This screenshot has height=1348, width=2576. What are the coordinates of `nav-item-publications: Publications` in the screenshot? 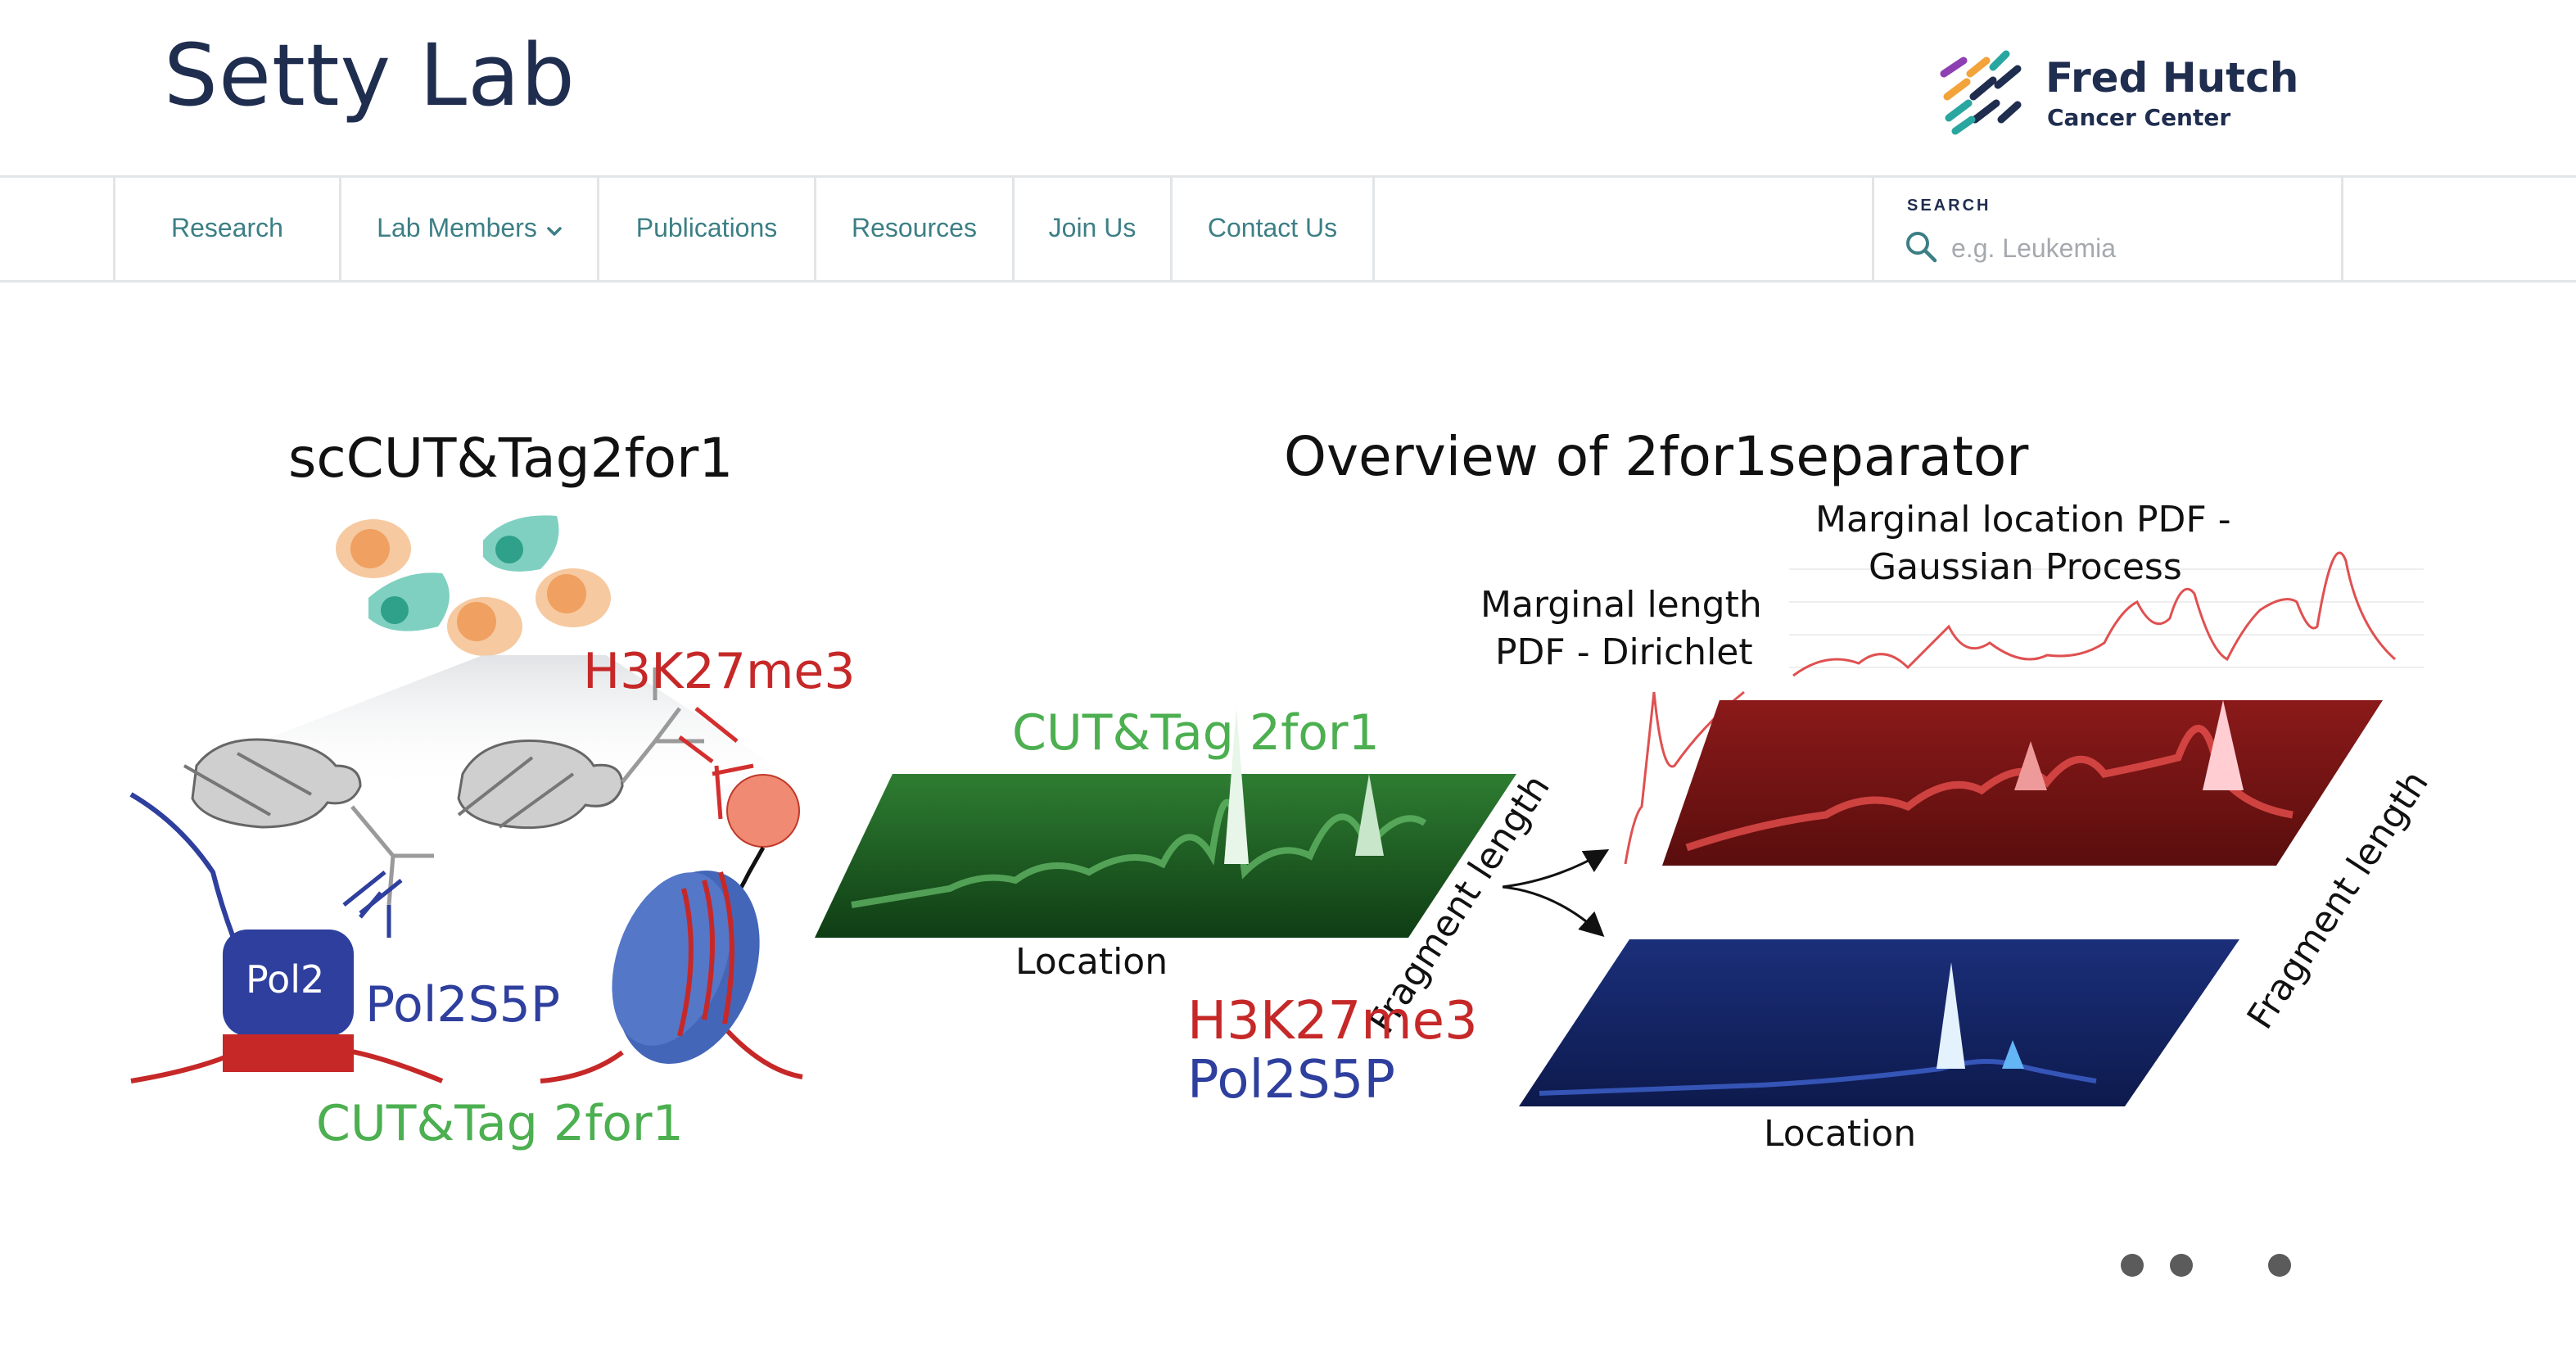 It's located at (707, 227).